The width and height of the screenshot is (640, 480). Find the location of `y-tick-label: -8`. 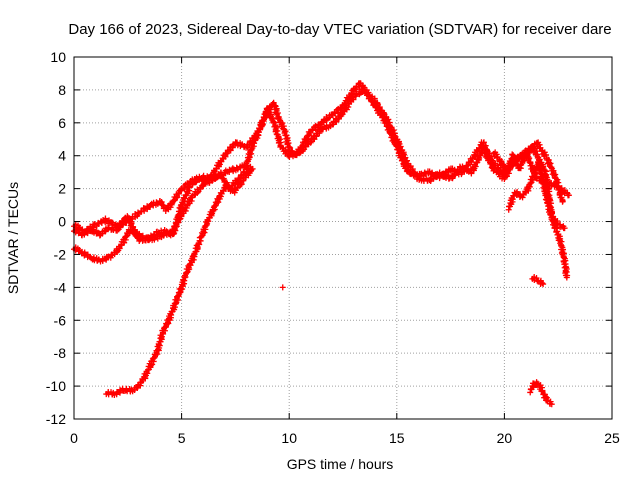

y-tick-label: -8 is located at coordinates (60, 353).